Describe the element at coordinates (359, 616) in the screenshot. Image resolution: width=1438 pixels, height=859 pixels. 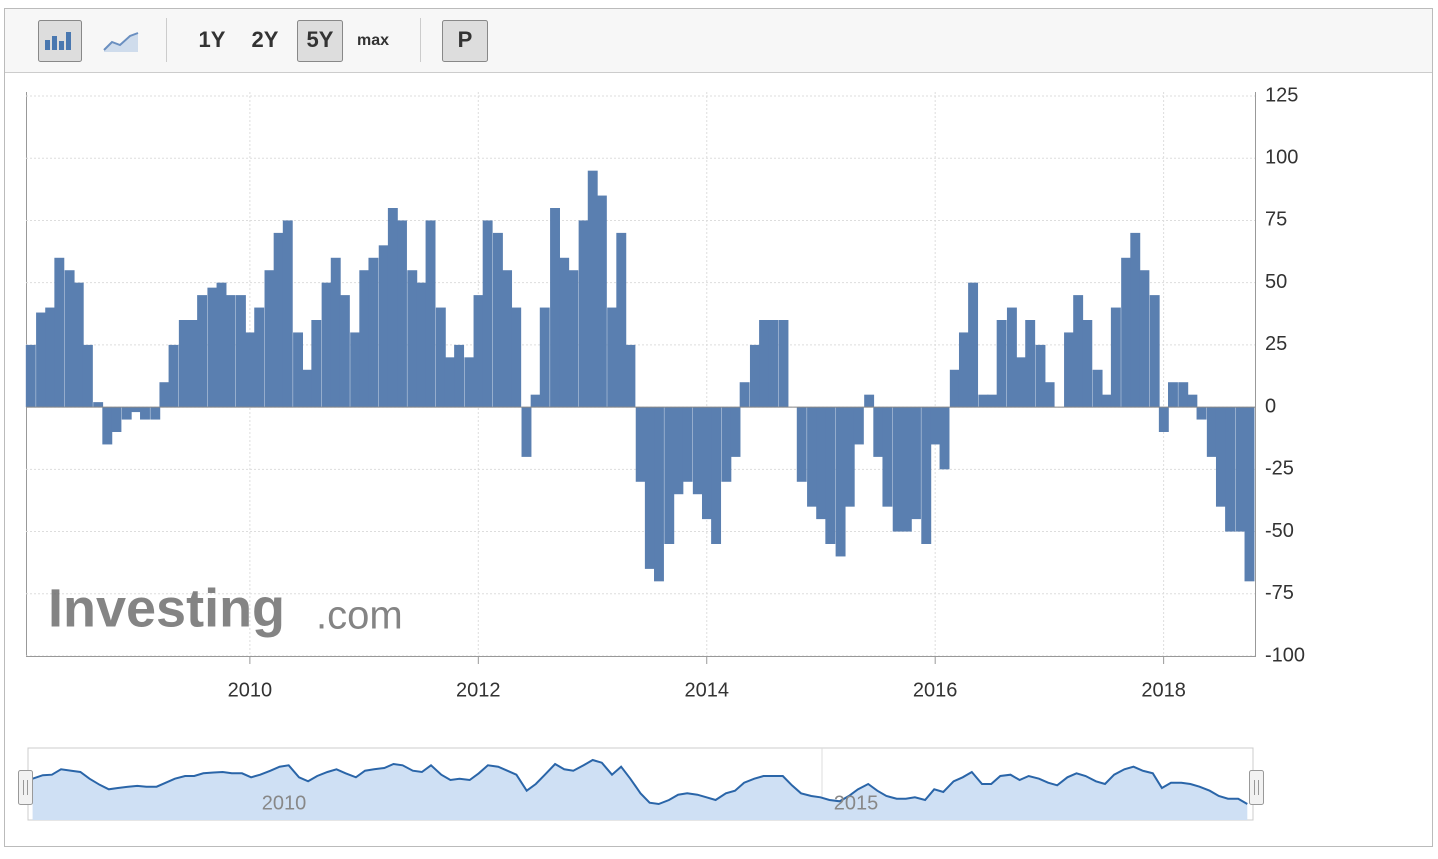
I see `watermark-domain: .com` at that location.